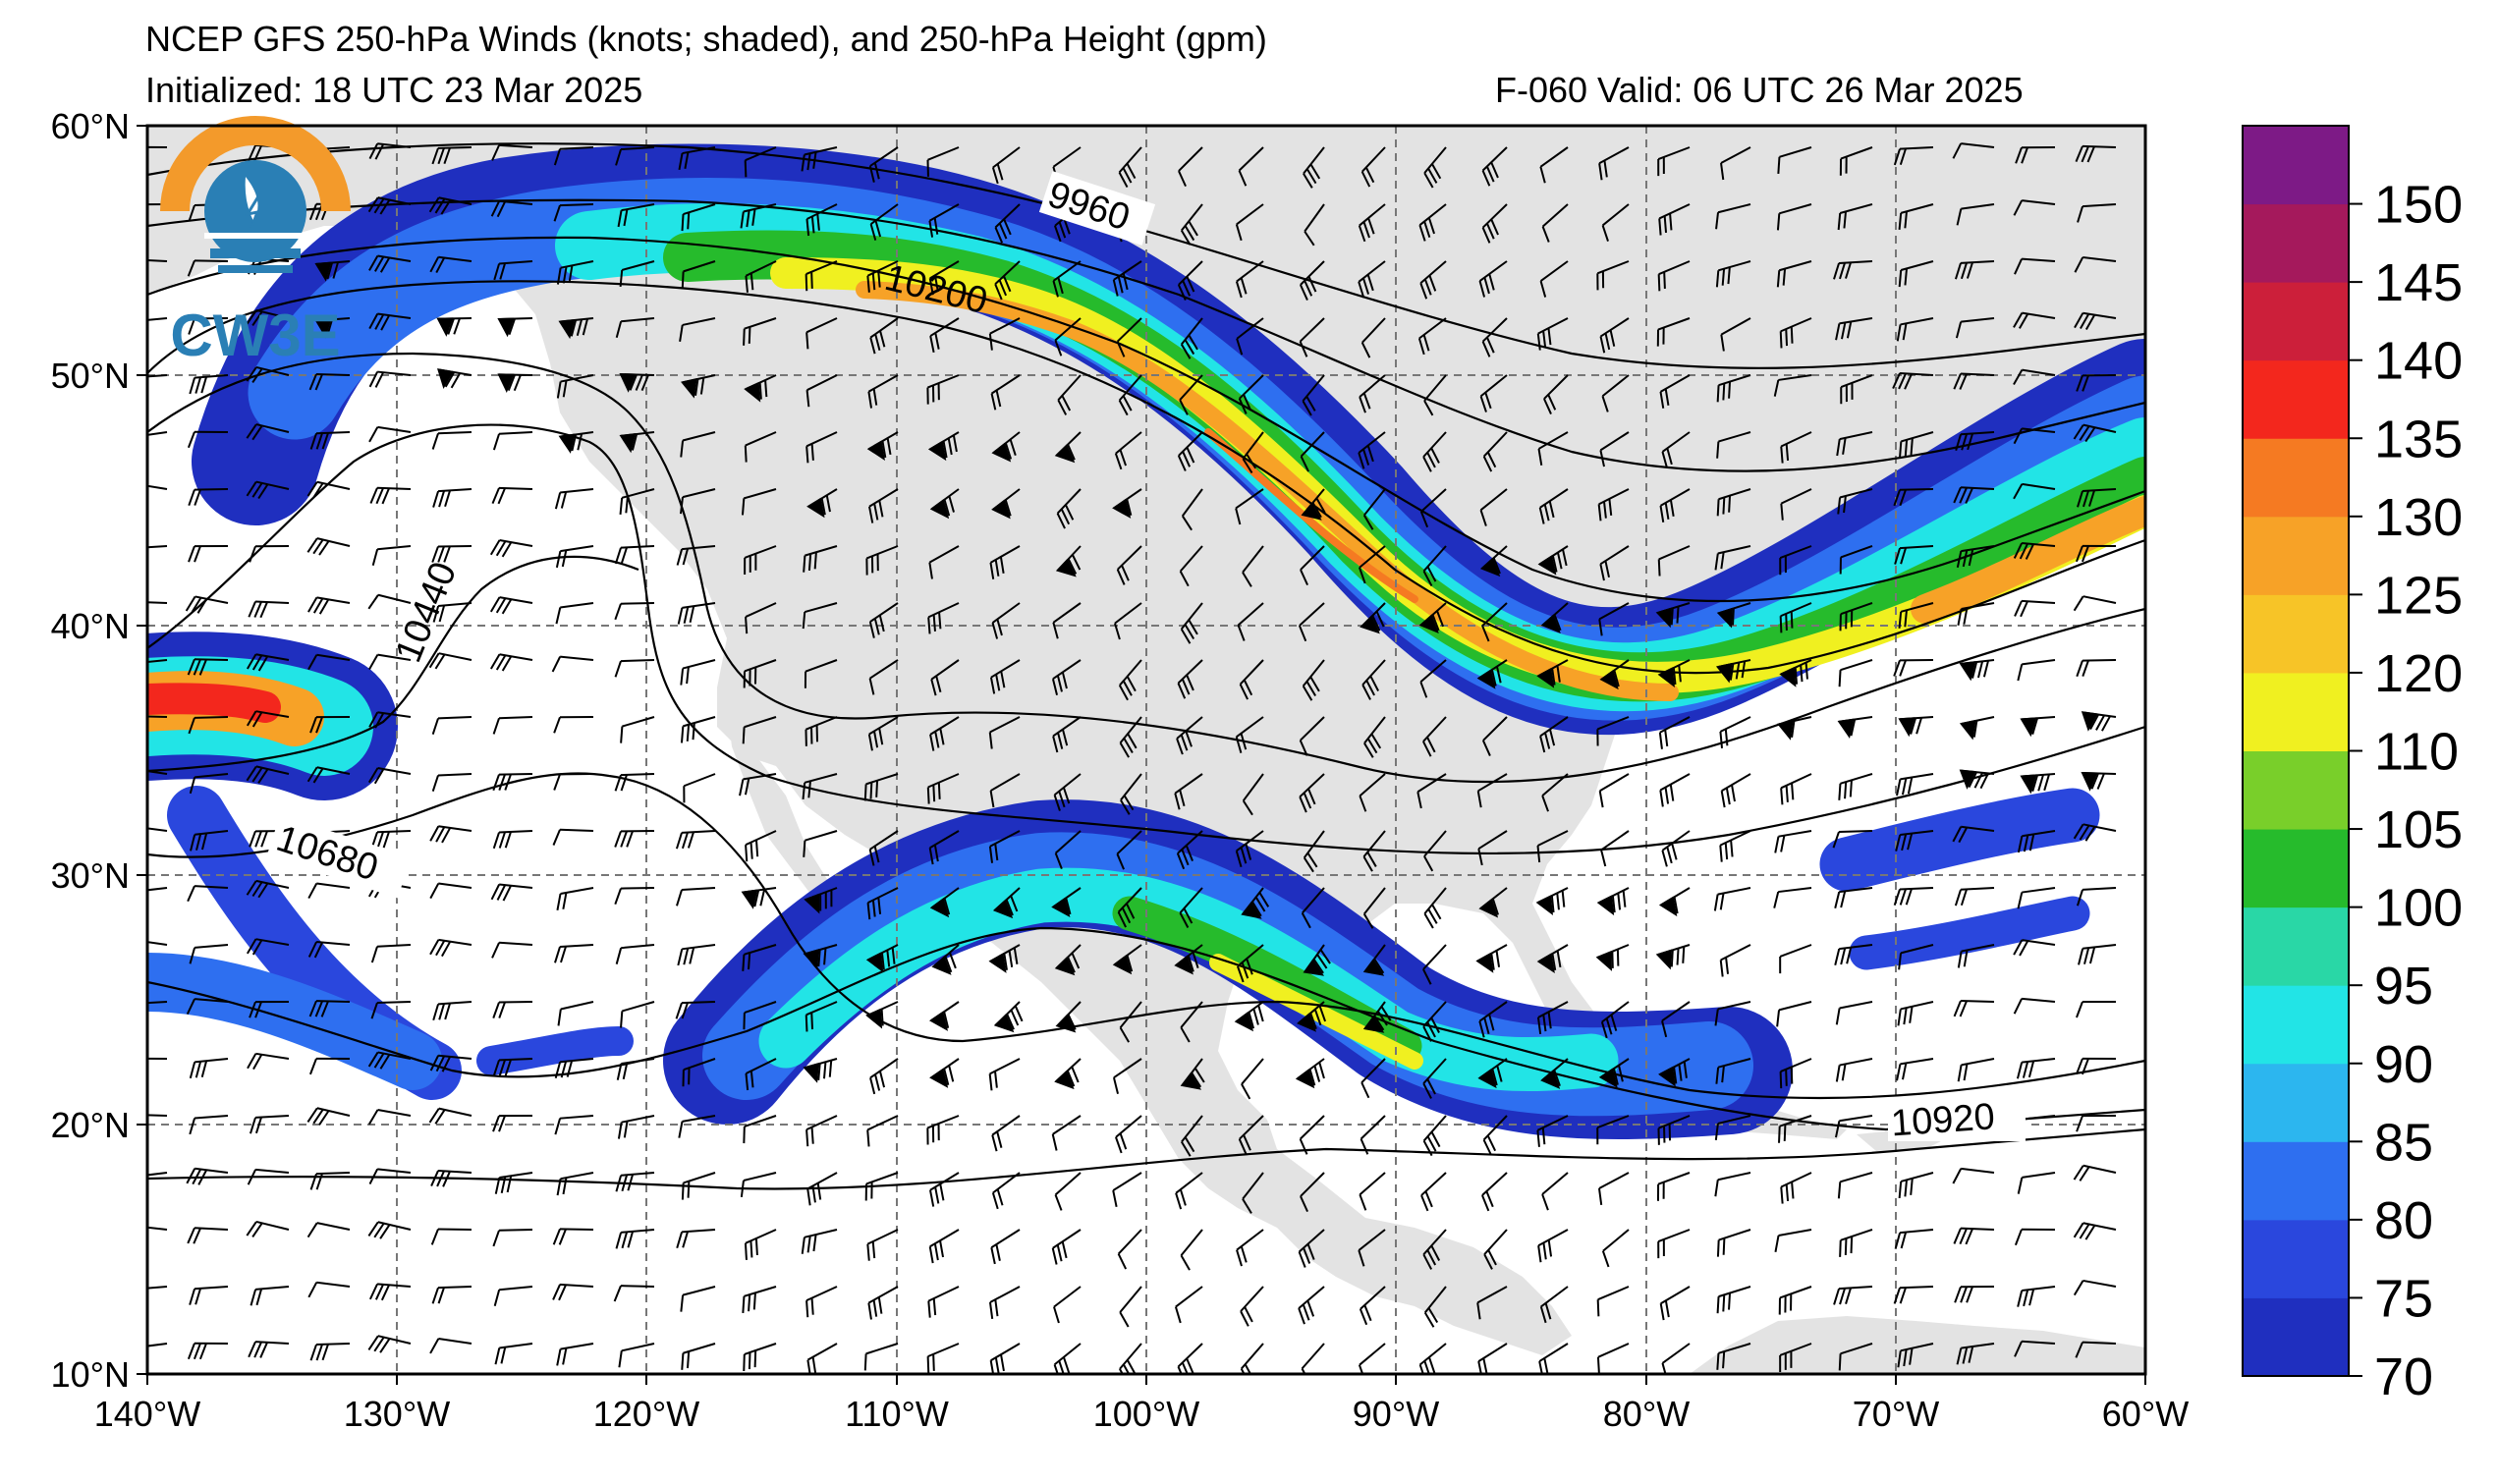 The height and width of the screenshot is (1484, 2498). I want to click on colorbar-label: 150, so click(2418, 205).